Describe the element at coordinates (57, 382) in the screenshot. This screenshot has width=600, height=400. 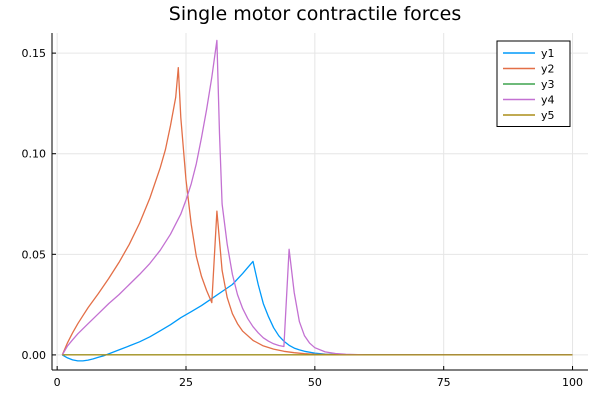
I see `x-tick-label: 0` at that location.